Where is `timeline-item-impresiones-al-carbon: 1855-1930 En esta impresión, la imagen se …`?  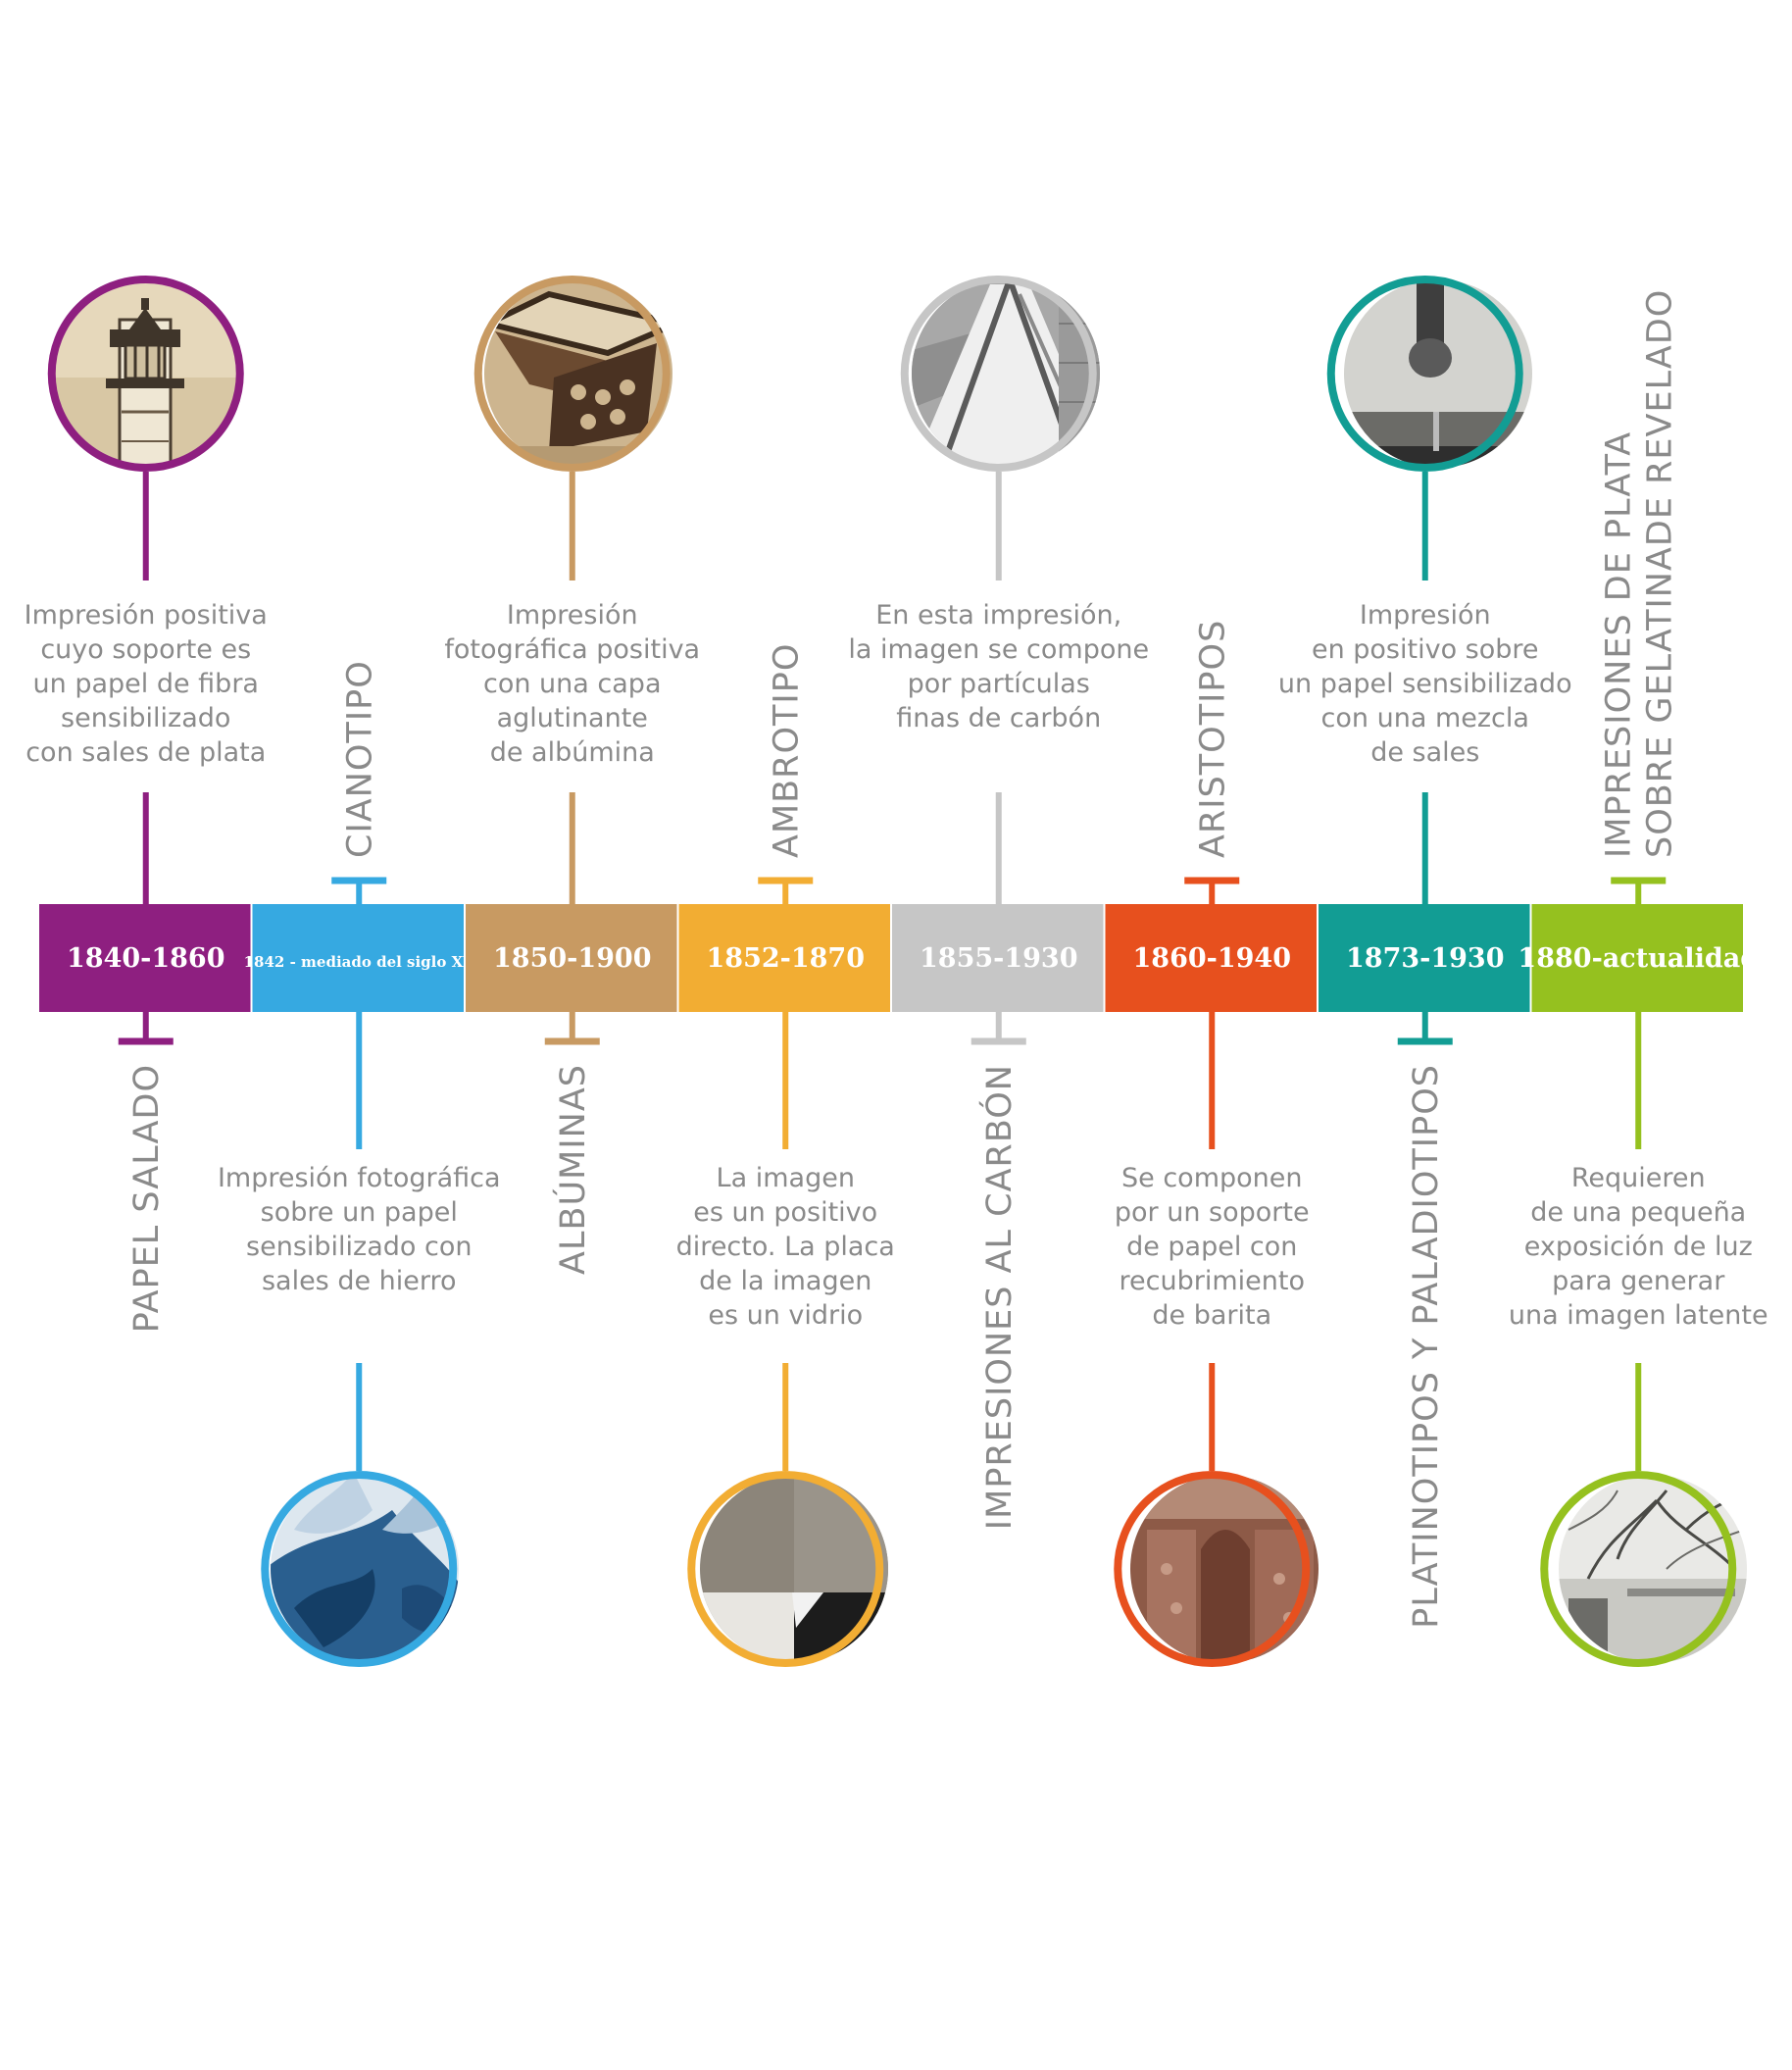
timeline-item-impresiones-al-carbon: 1855-1930 En esta impresión, la imagen se … is located at coordinates (998, 903).